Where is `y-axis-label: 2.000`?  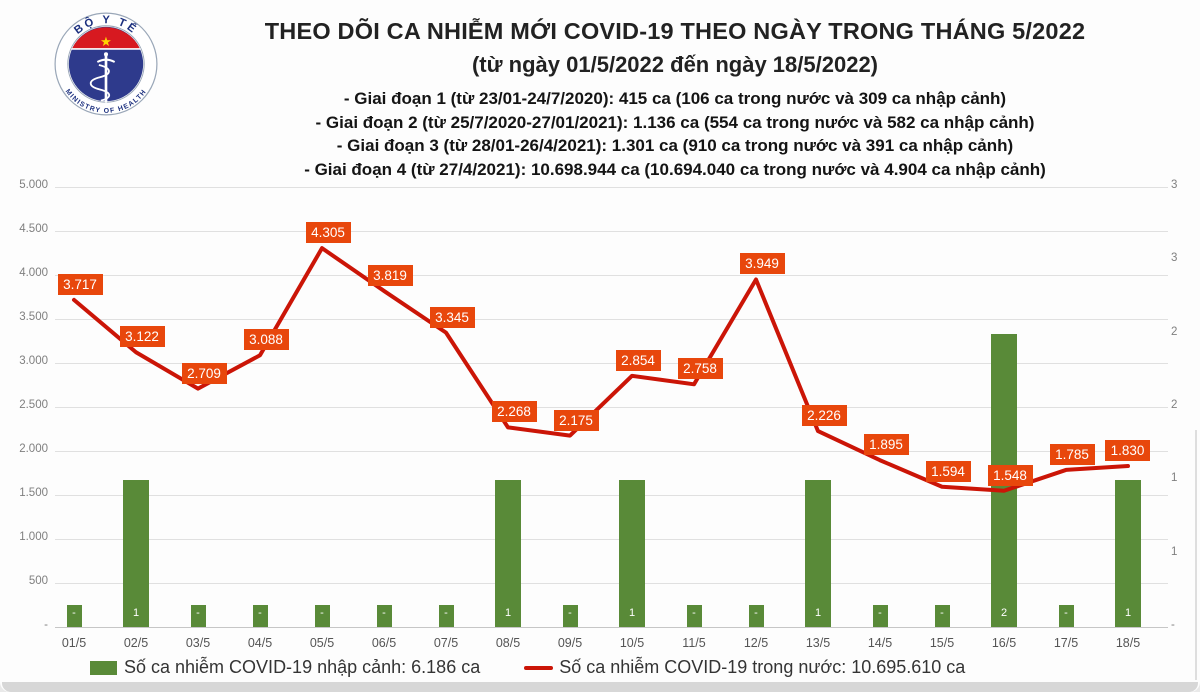
y-axis-label: 2.000 is located at coordinates (33, 449).